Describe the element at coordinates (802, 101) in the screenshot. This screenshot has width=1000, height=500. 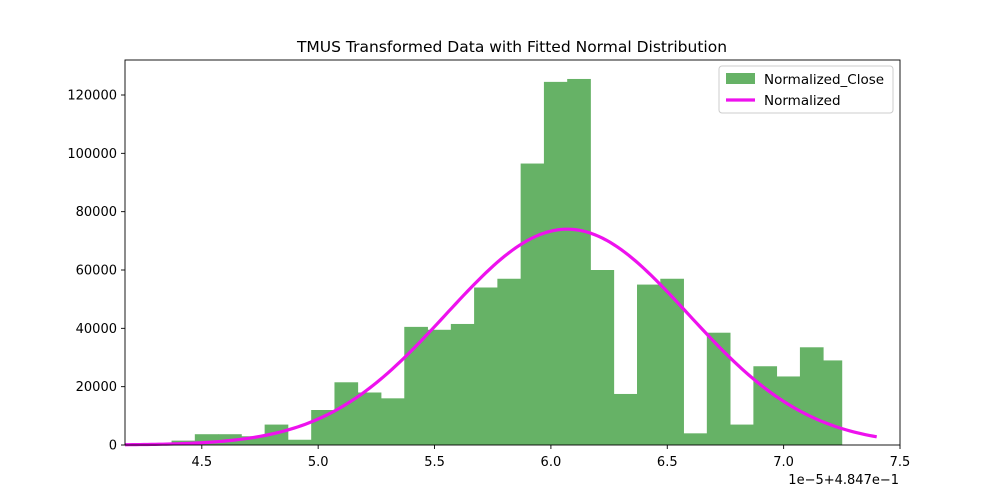
I see `legend-label-normalized: Normalized` at that location.